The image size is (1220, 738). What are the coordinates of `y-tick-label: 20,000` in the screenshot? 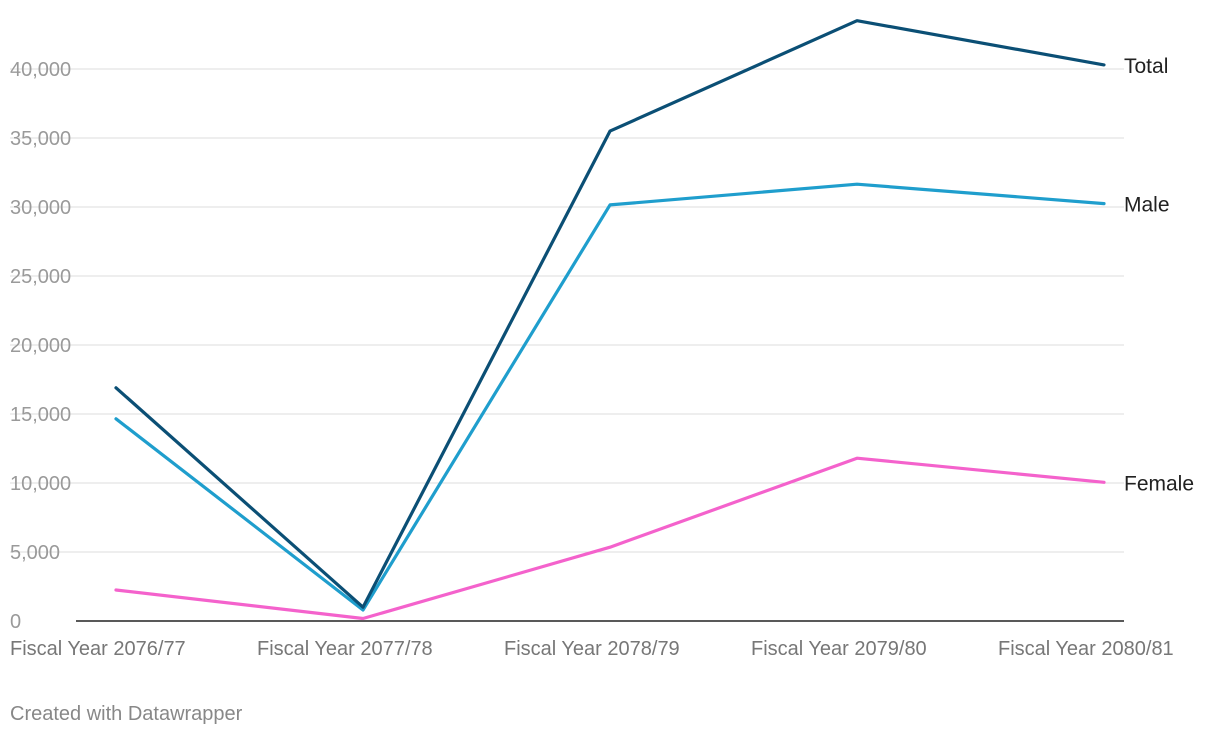 It's located at (40, 346).